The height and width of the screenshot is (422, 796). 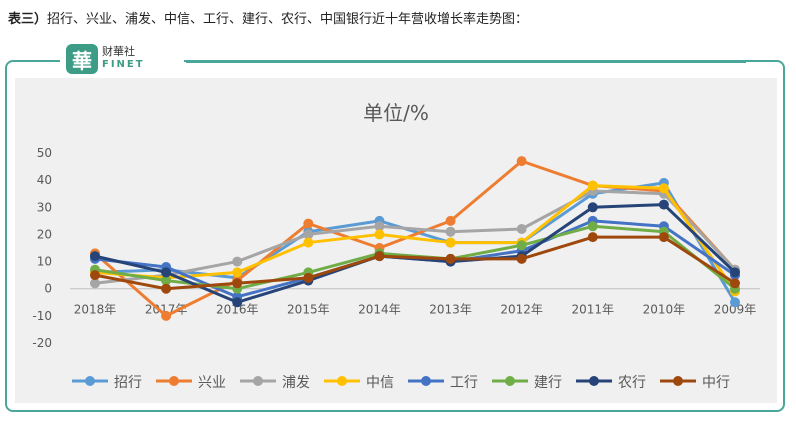 I want to click on x-tick-label: 2014年, so click(x=379, y=310).